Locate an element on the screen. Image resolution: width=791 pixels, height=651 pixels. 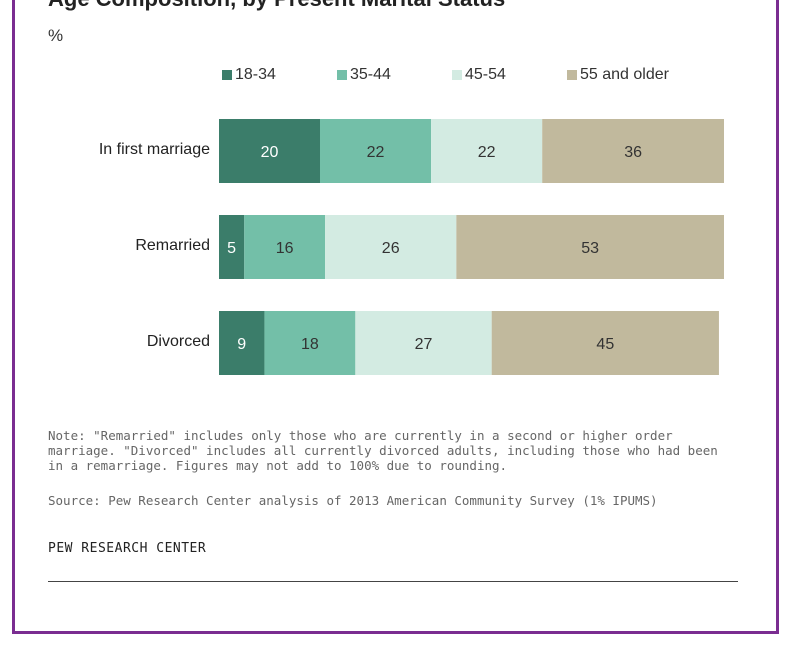
footer-divider is located at coordinates (393, 581).